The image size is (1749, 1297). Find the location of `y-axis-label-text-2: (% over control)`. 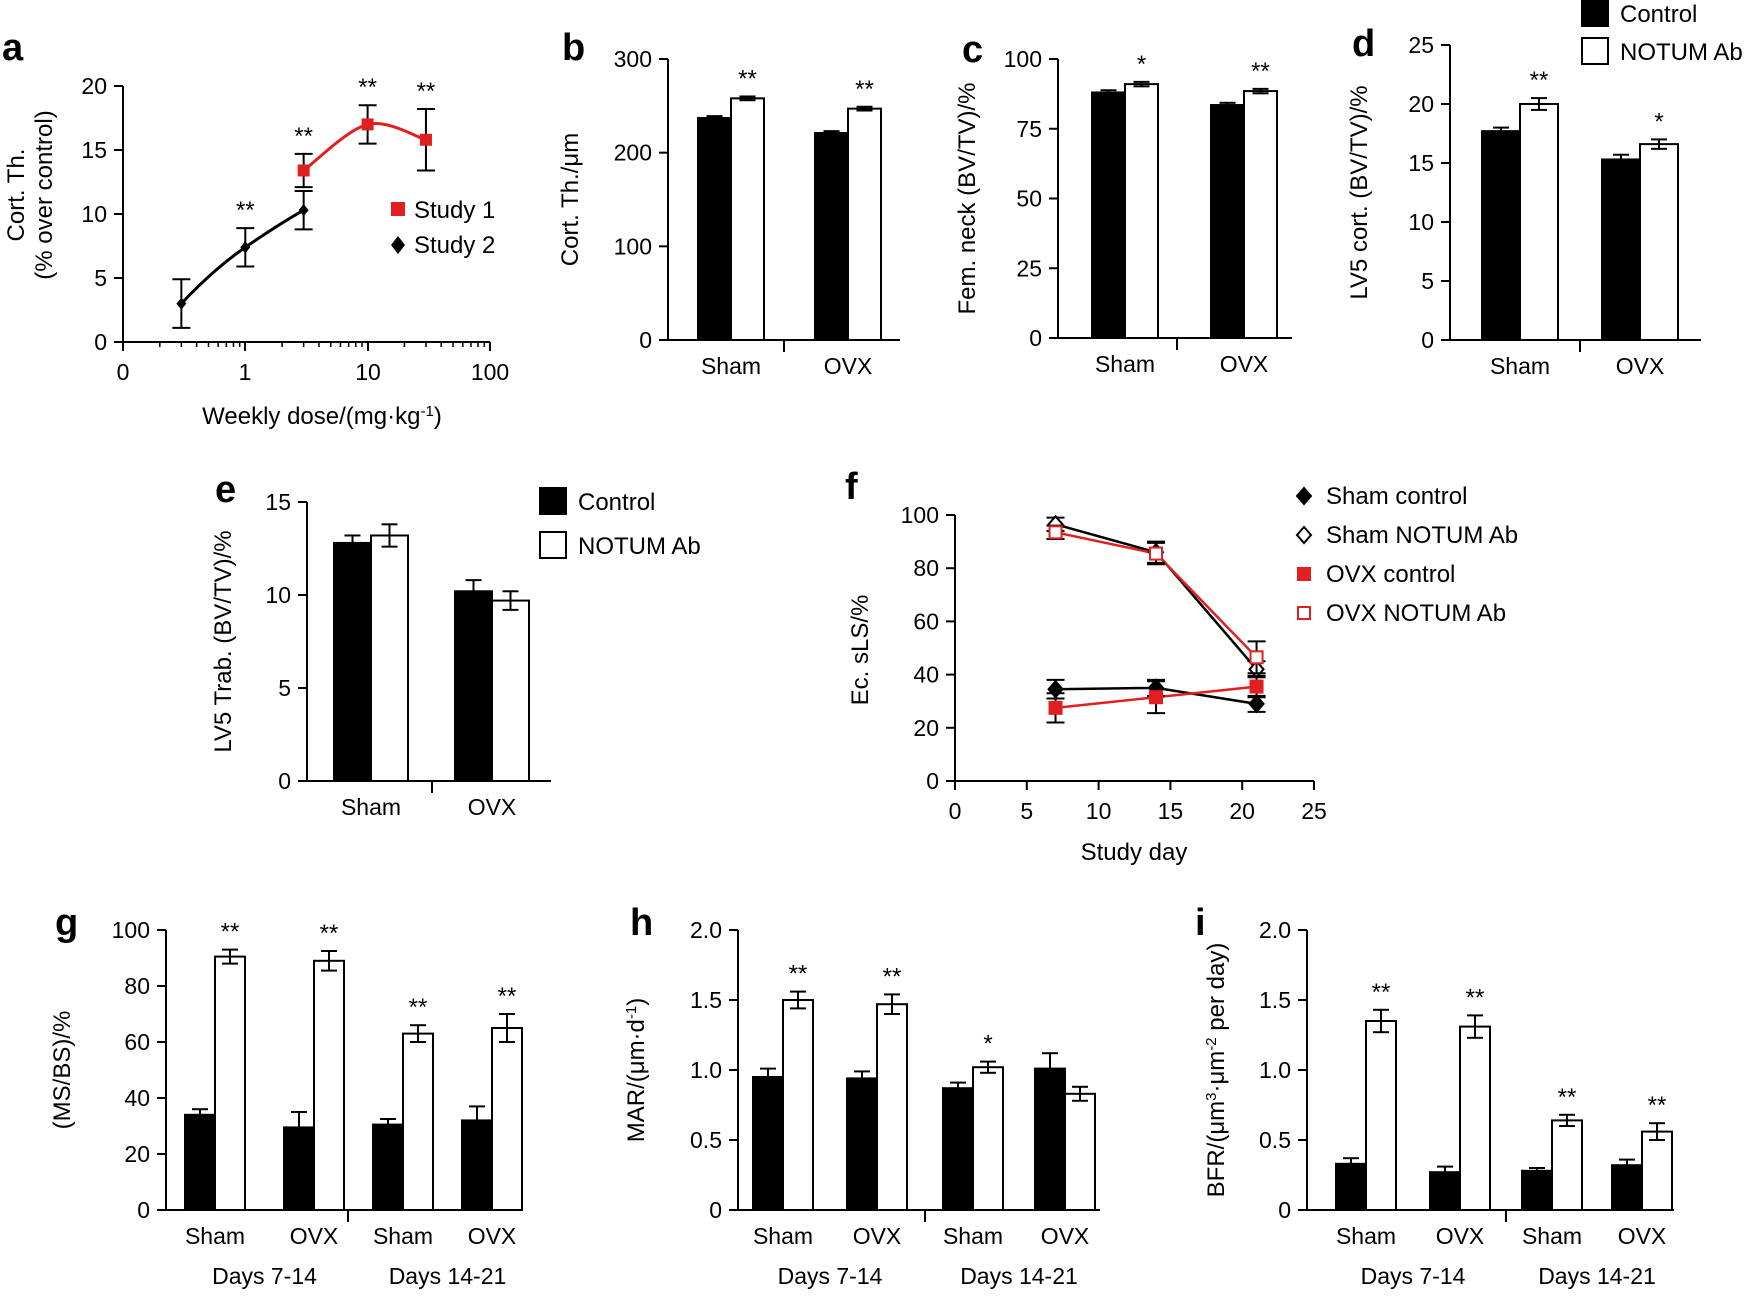

y-axis-label-text-2: (% over control) is located at coordinates (44, 194).